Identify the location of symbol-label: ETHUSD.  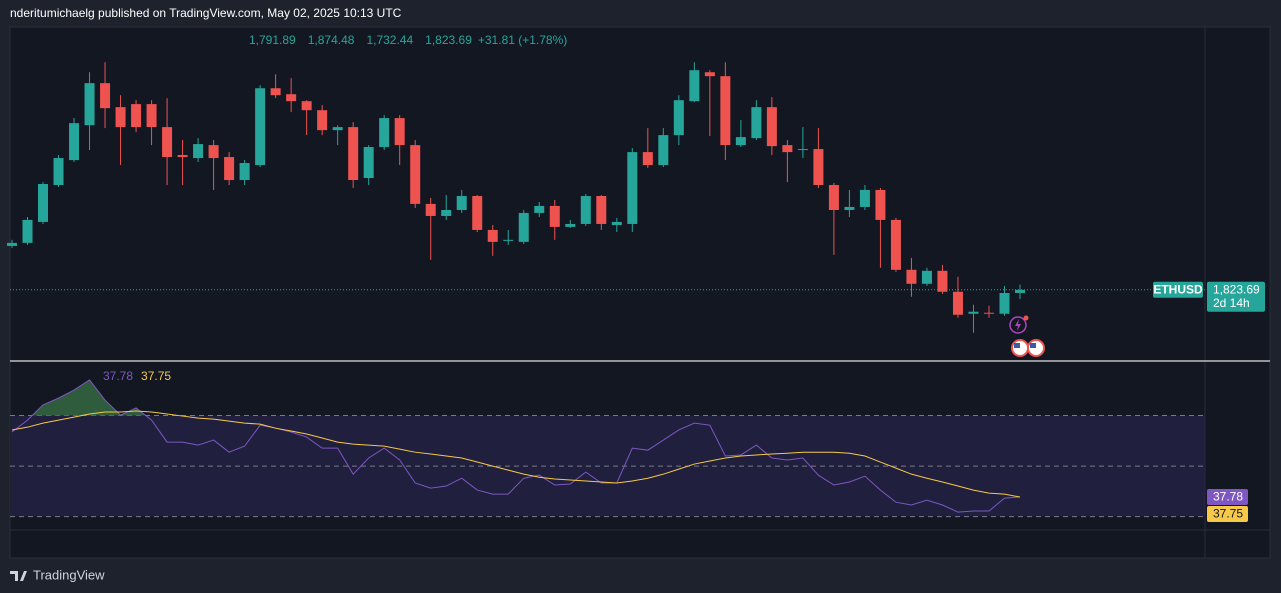
(1178, 289).